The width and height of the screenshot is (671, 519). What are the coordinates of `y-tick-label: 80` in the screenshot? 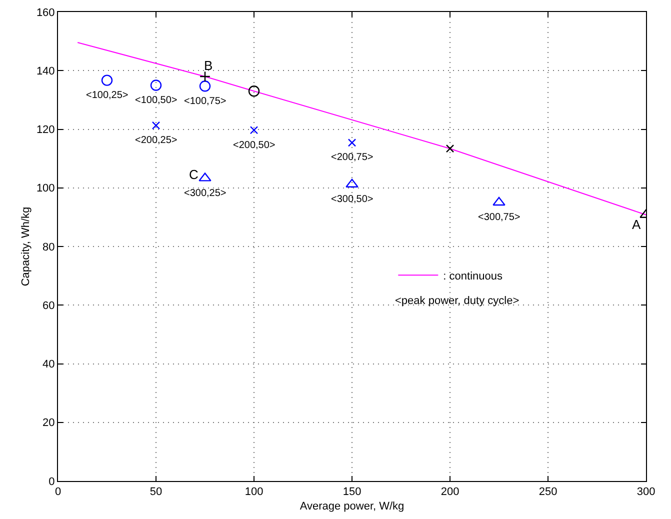 It's located at (48, 247).